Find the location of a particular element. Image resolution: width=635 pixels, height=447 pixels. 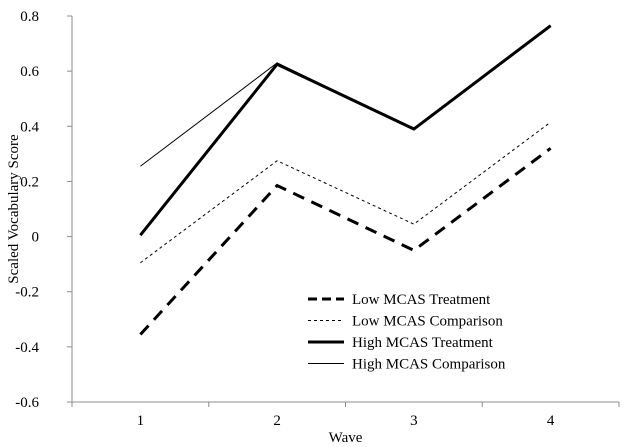

legend-label: Low MCAS Treatment is located at coordinates (421, 300).